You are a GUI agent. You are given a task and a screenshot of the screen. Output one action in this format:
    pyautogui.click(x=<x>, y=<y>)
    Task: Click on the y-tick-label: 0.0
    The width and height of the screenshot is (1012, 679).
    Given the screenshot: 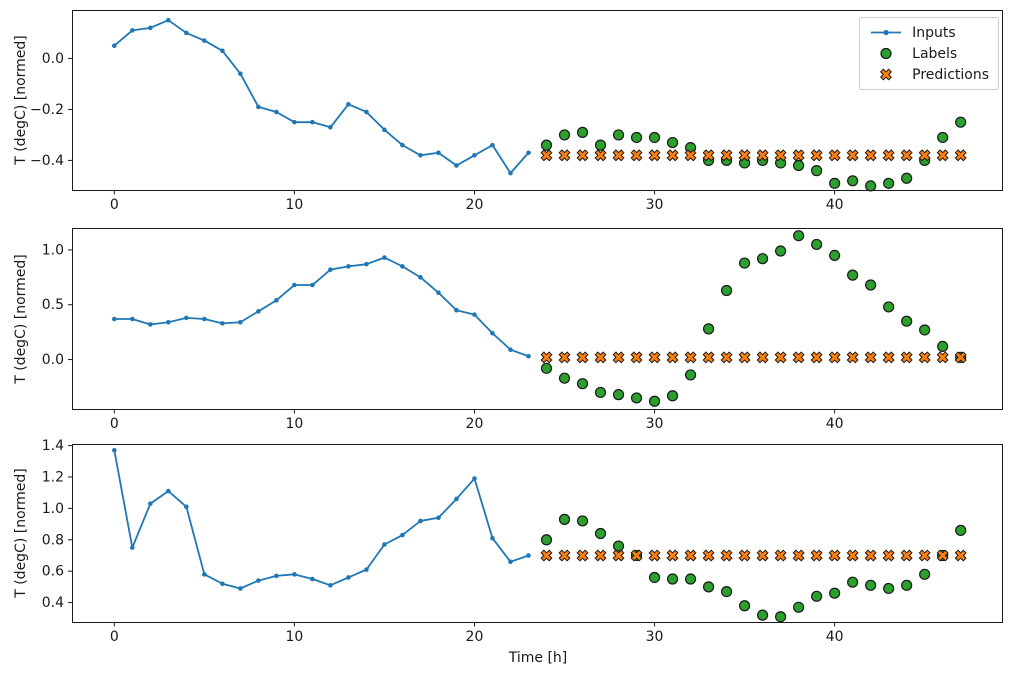 What is the action you would take?
    pyautogui.click(x=53, y=360)
    